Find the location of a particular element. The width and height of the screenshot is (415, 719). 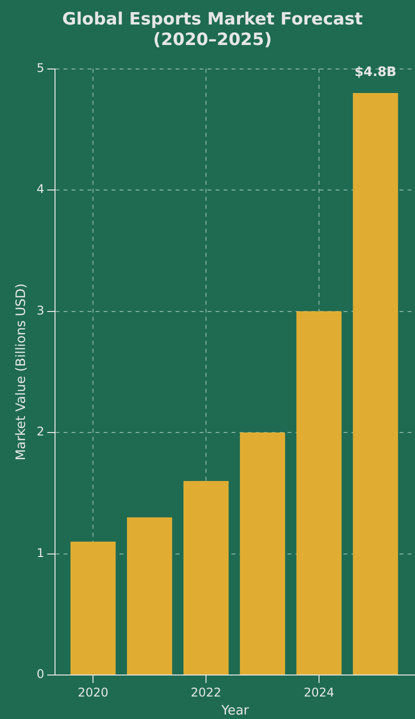

x-tick-label: 2024 is located at coordinates (319, 692).